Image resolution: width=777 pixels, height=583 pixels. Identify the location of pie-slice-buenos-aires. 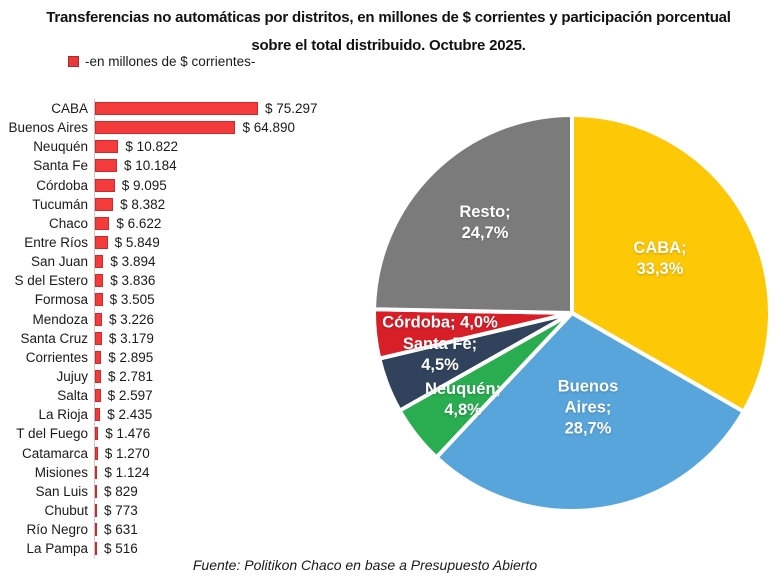
(590, 412).